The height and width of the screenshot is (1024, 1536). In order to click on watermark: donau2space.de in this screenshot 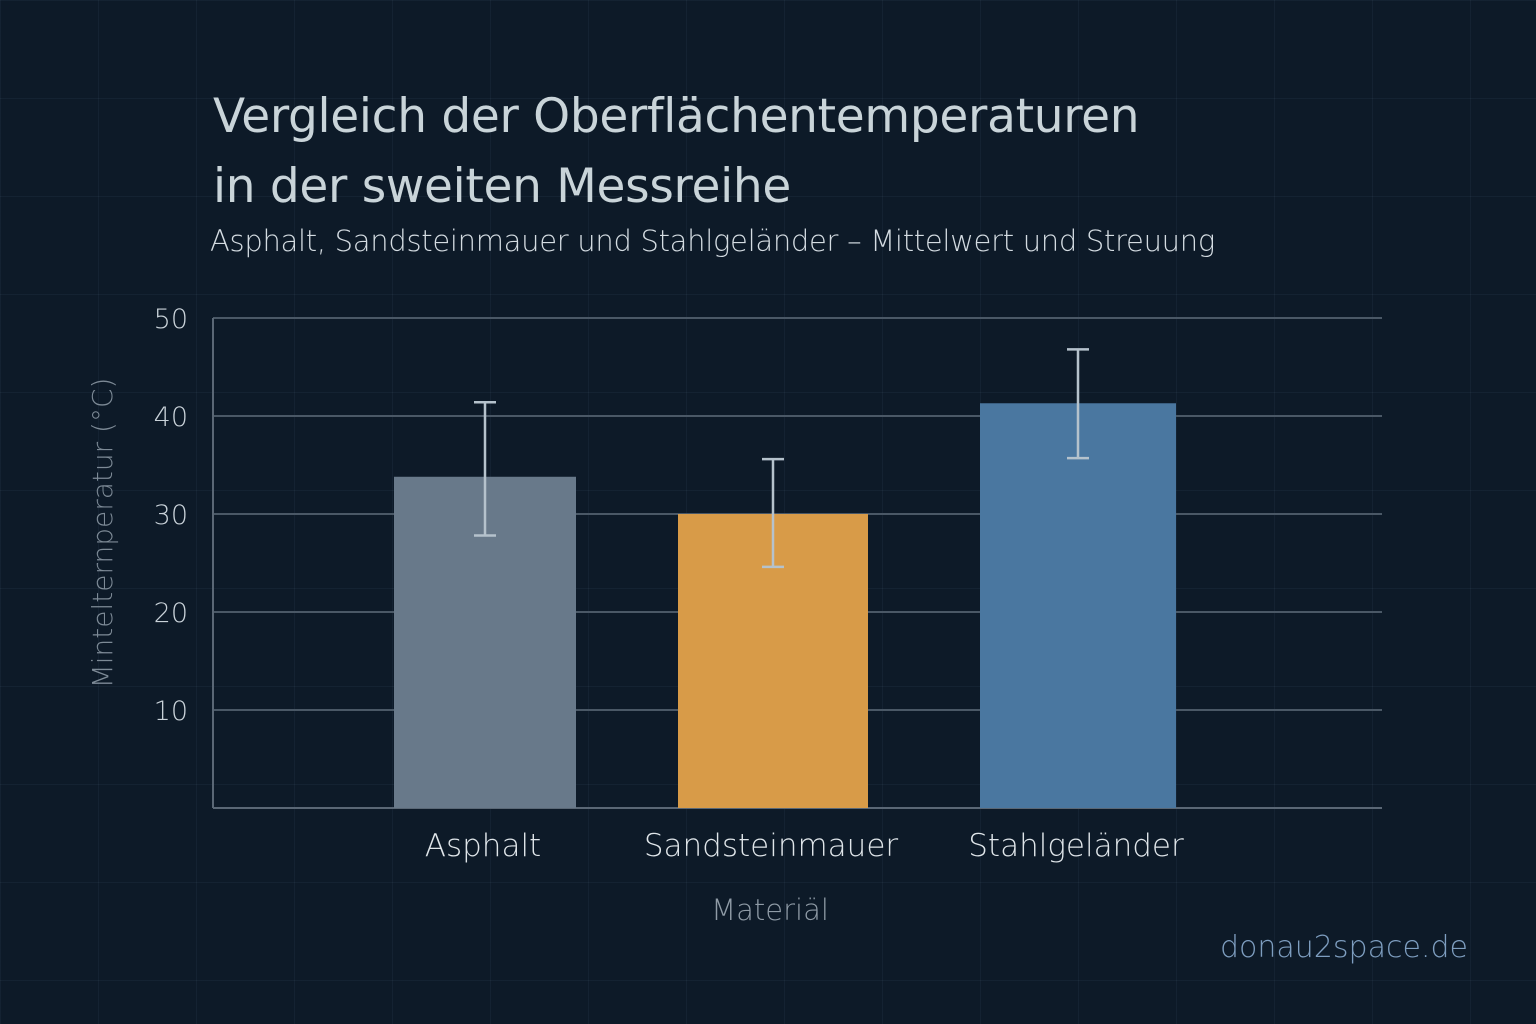, I will do `click(1344, 947)`.